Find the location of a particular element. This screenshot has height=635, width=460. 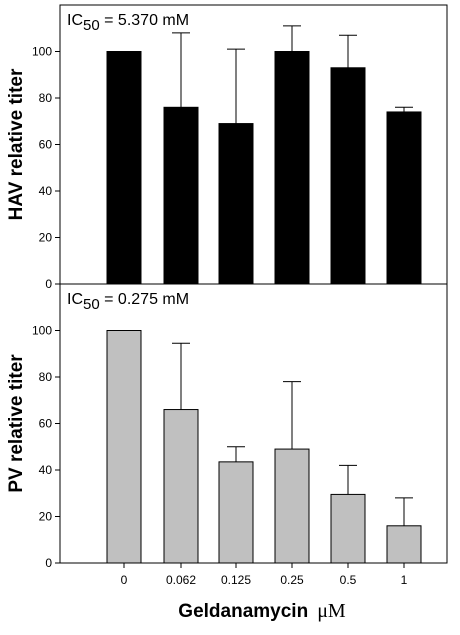

hav-y-tick-label: 0 is located at coordinates (48, 284).